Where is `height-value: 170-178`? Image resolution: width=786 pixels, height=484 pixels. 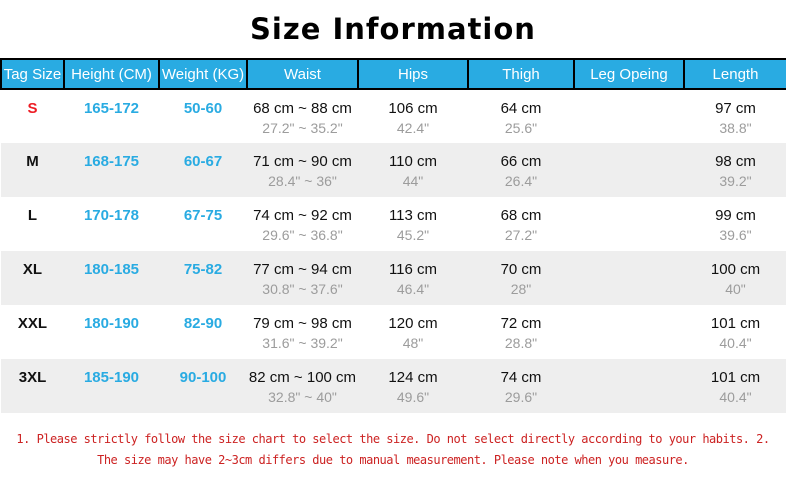
height-value: 170-178 is located at coordinates (111, 215).